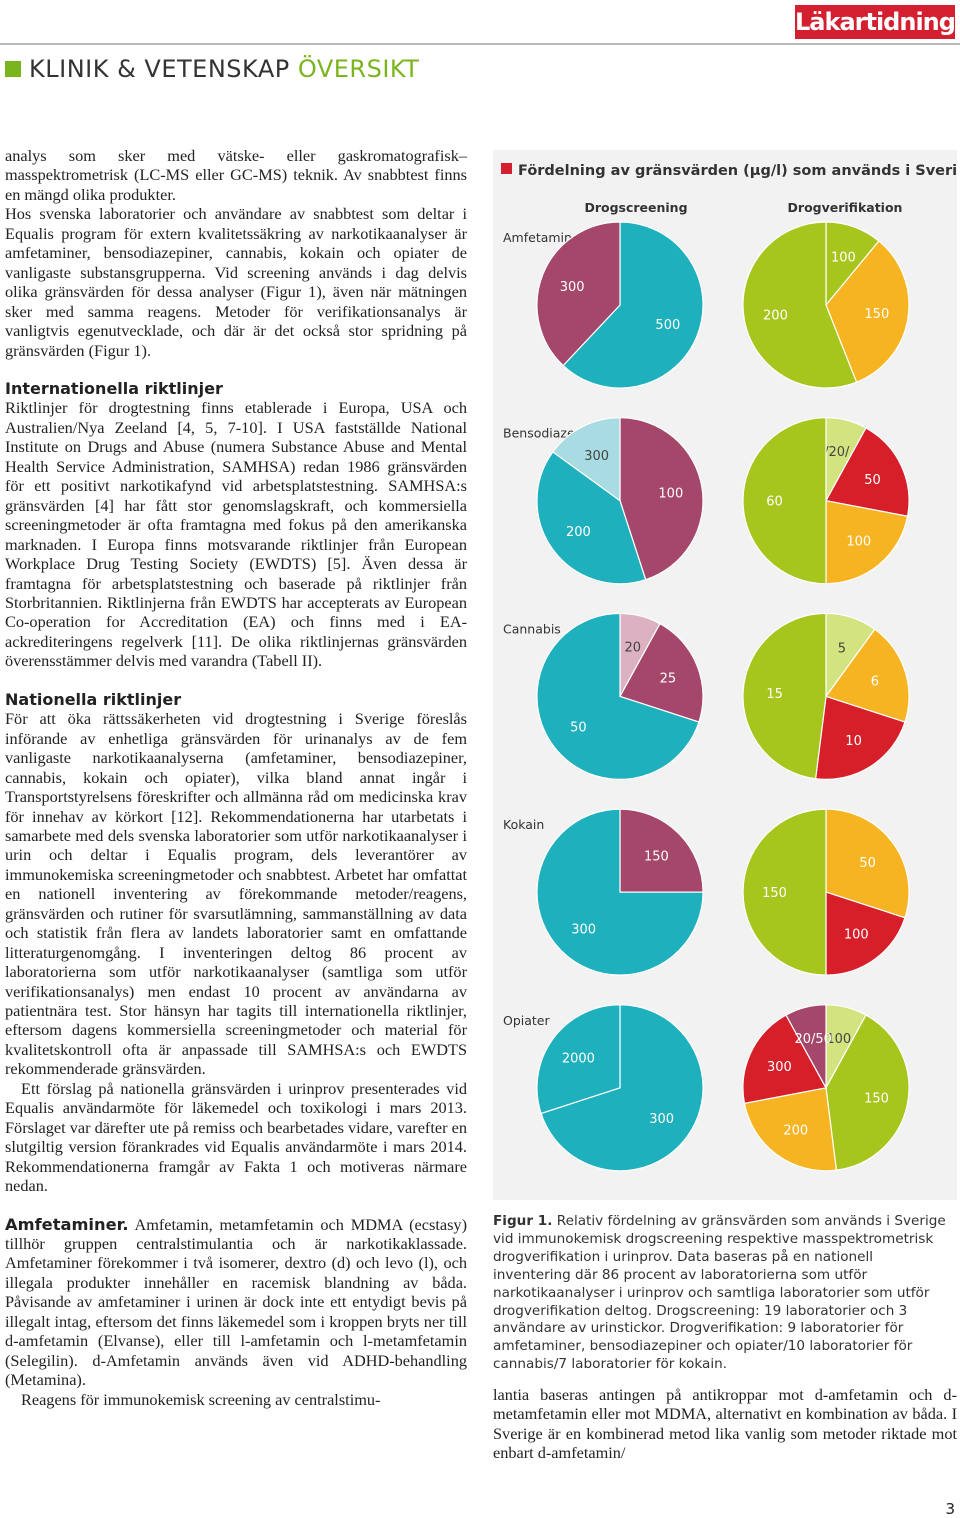 The height and width of the screenshot is (1518, 960). What do you see at coordinates (853, 741) in the screenshot?
I see `slice-label: 10` at bounding box center [853, 741].